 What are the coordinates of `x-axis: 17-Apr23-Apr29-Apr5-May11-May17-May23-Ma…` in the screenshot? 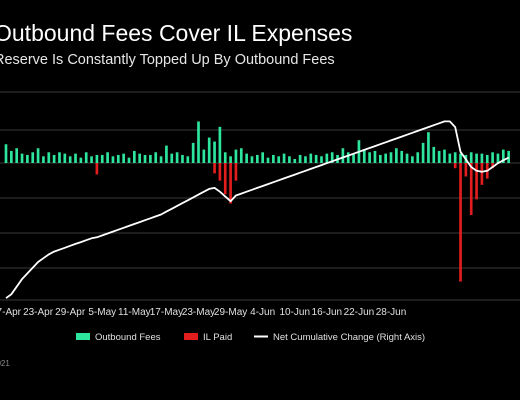 It's located at (203, 312).